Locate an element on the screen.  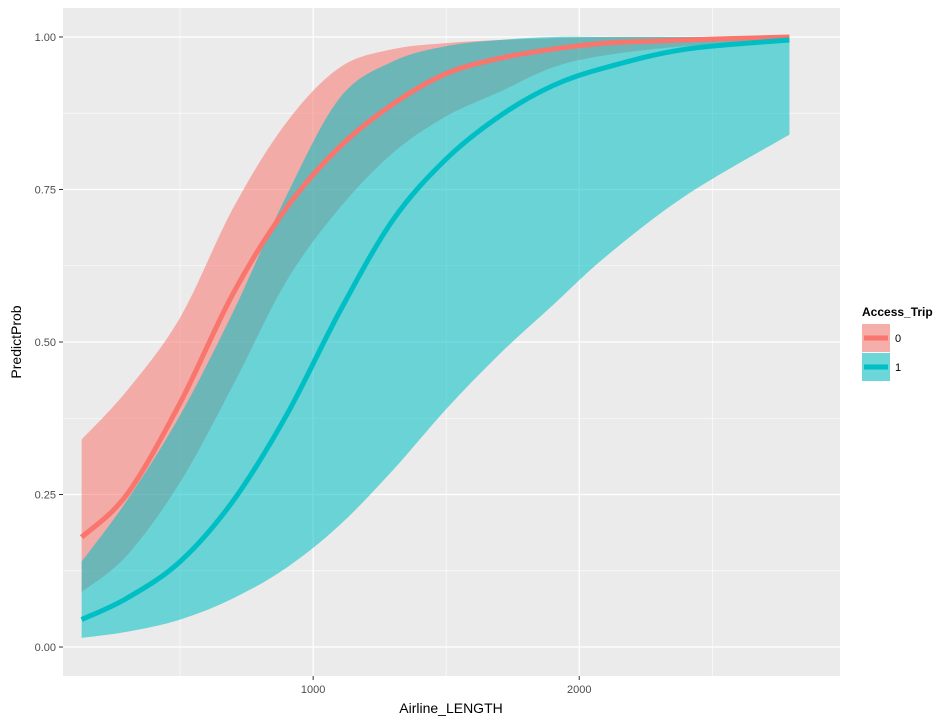
y-tick-label: 0.00 is located at coordinates (45, 648).